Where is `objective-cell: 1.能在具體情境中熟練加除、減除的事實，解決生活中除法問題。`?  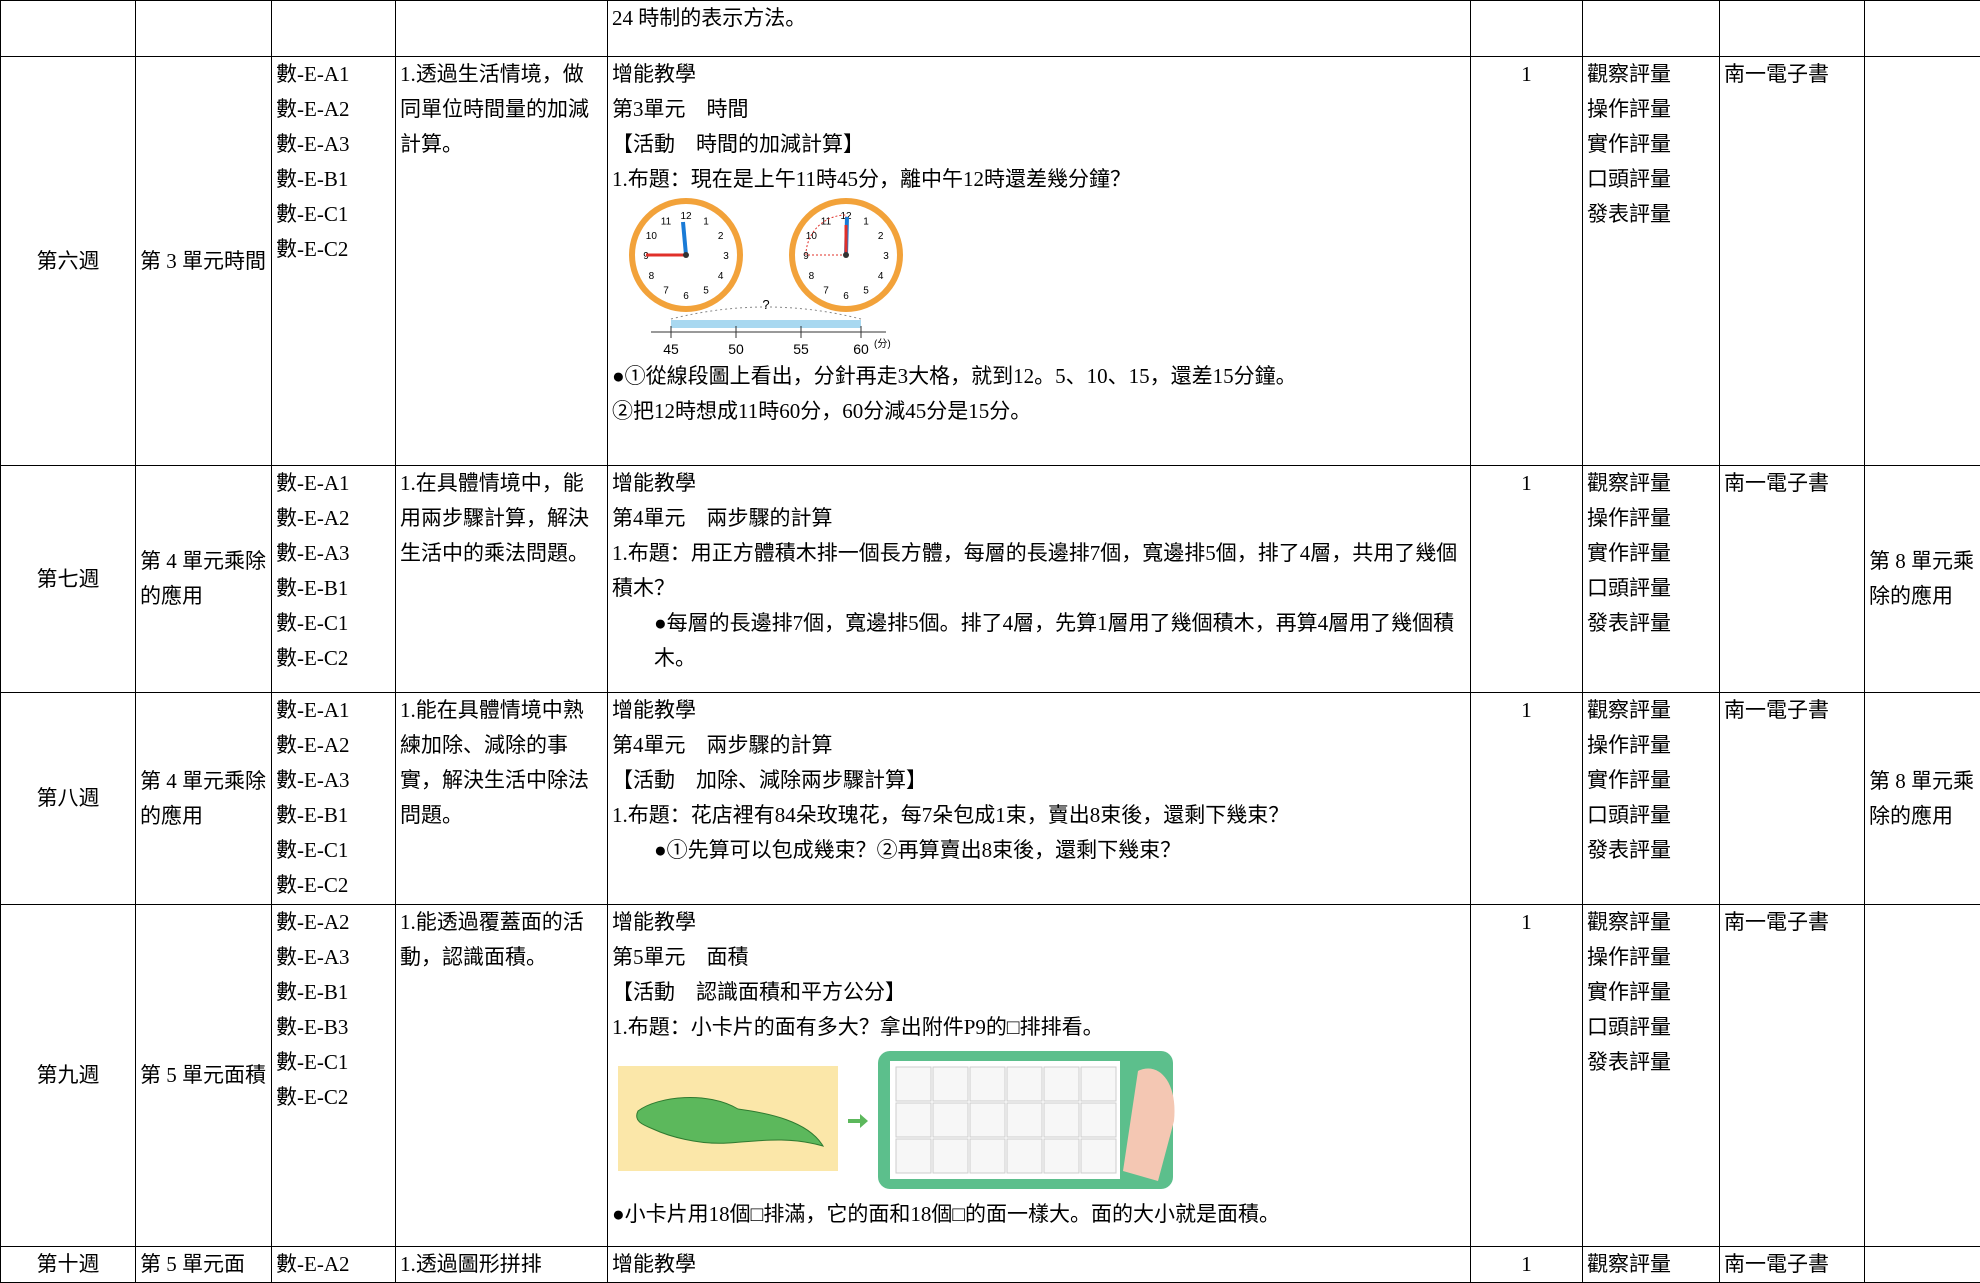 objective-cell: 1.能在具體情境中熟練加除、減除的事實，解決生活中除法問題。 is located at coordinates (502, 799).